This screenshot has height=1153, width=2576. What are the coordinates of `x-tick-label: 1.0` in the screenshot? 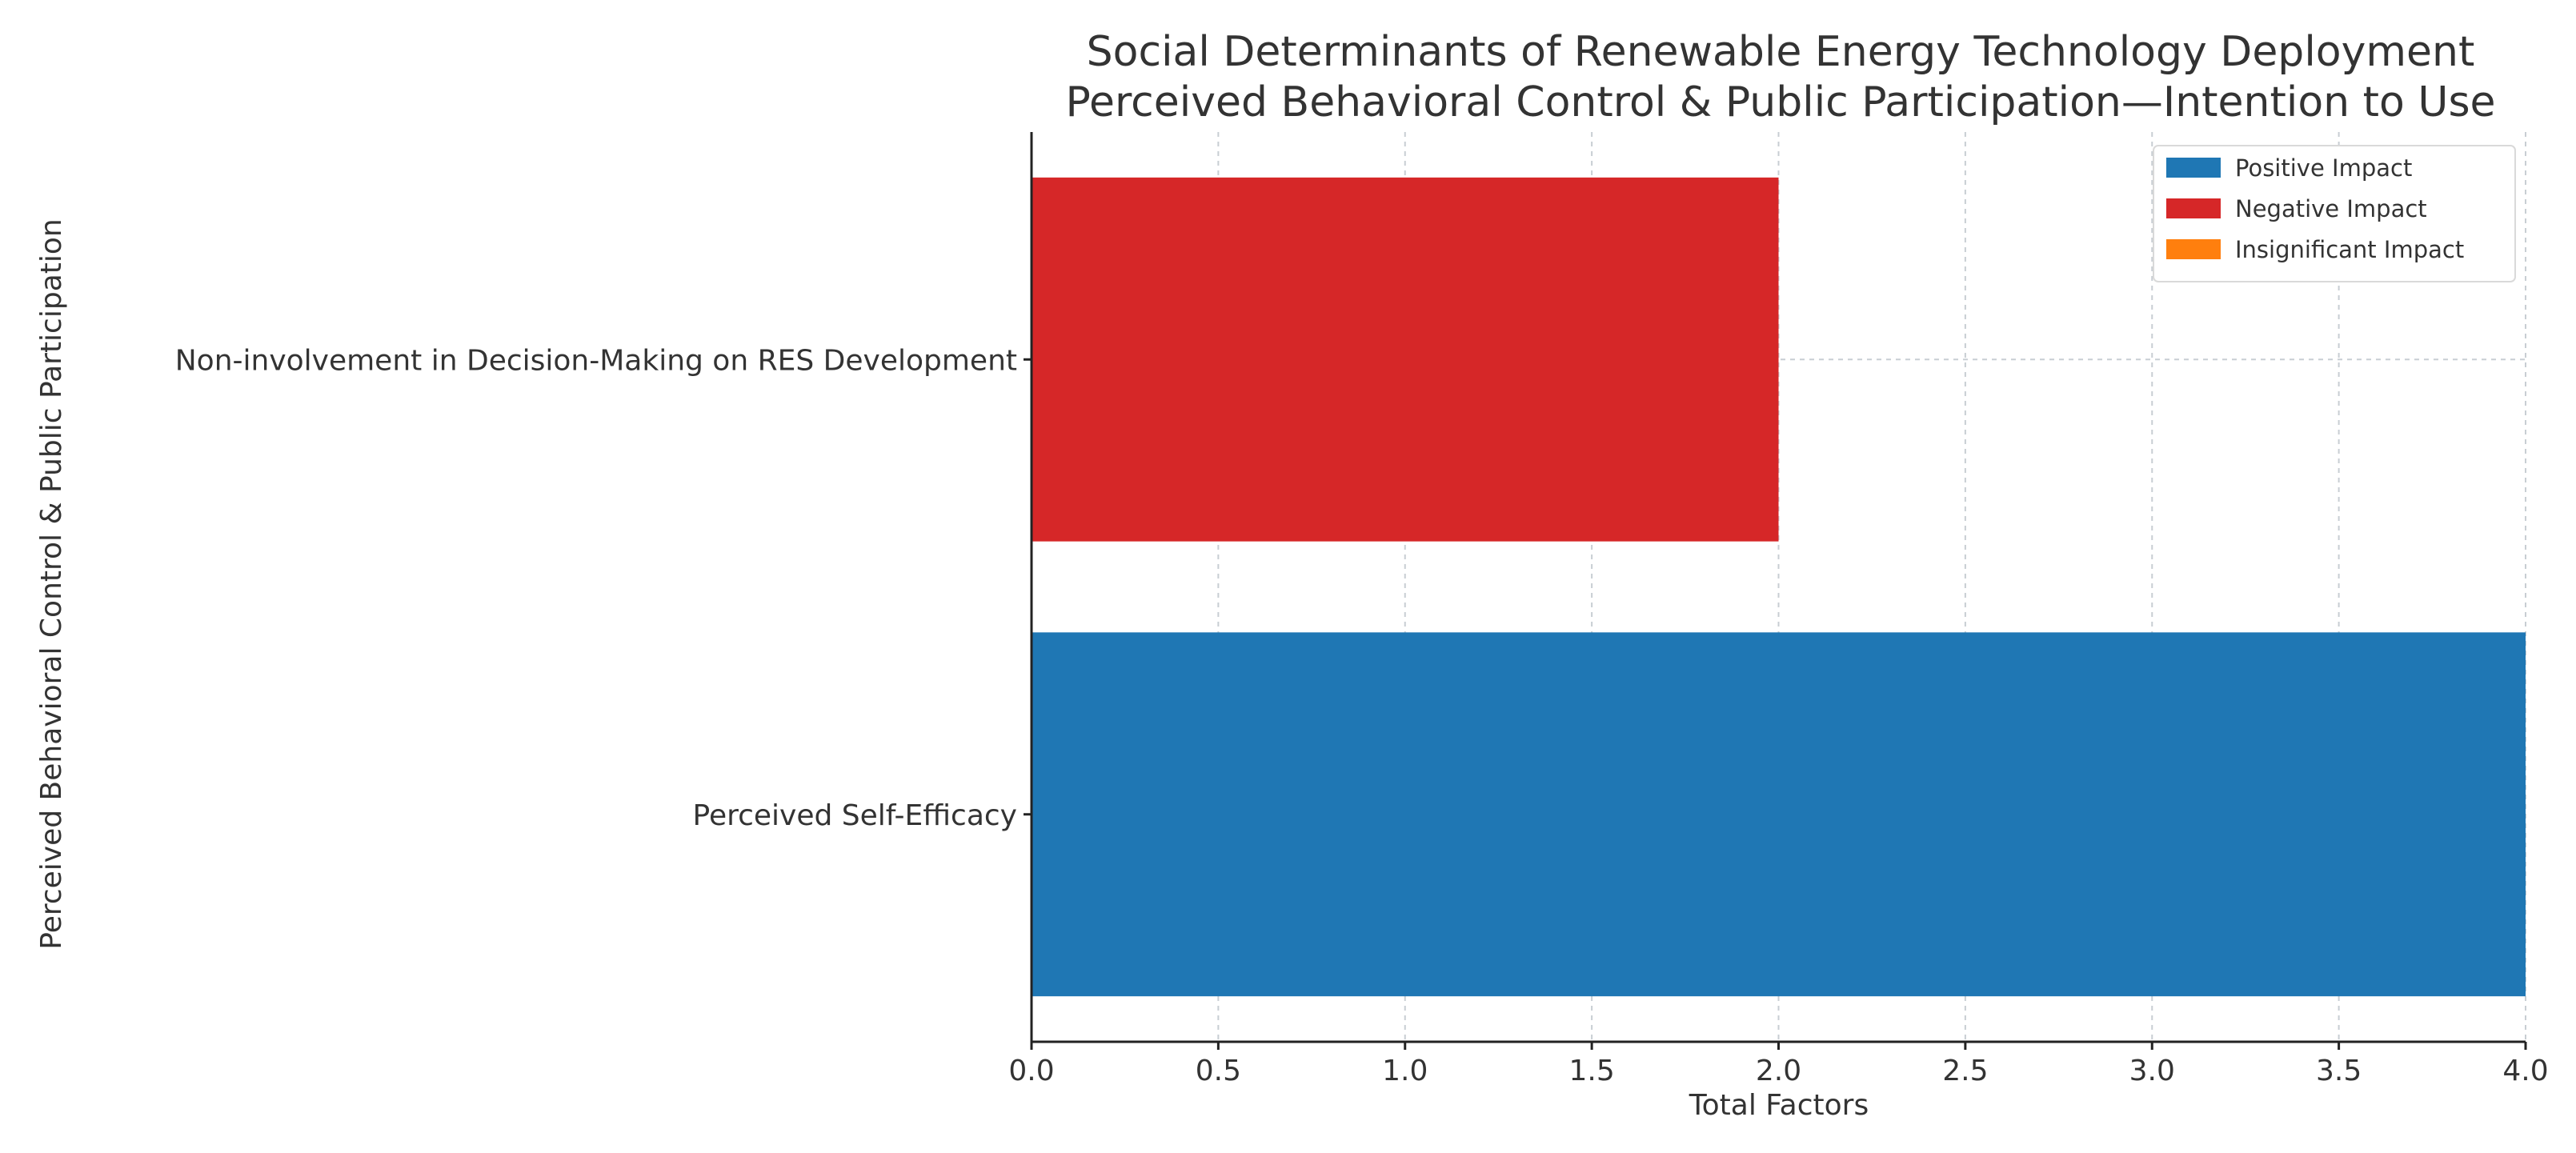 It's located at (1405, 1071).